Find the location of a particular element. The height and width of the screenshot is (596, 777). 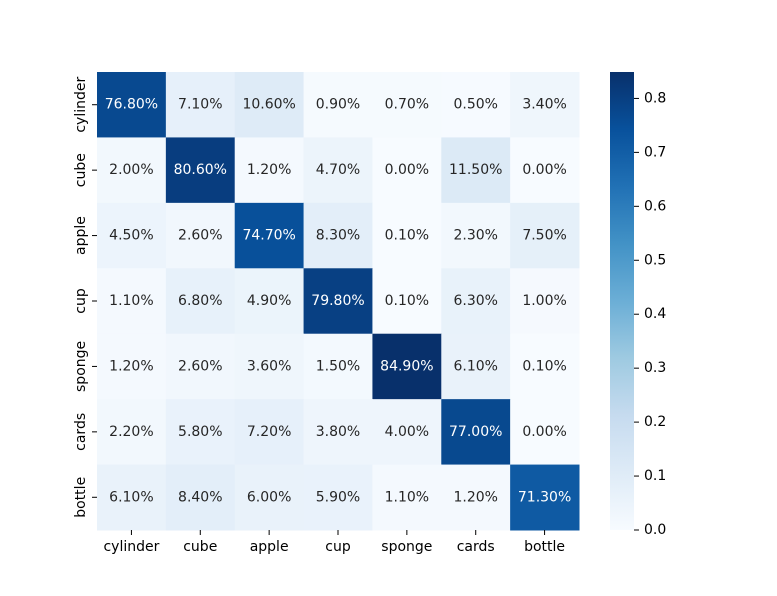

y-tick-label: cylinder is located at coordinates (81, 105).